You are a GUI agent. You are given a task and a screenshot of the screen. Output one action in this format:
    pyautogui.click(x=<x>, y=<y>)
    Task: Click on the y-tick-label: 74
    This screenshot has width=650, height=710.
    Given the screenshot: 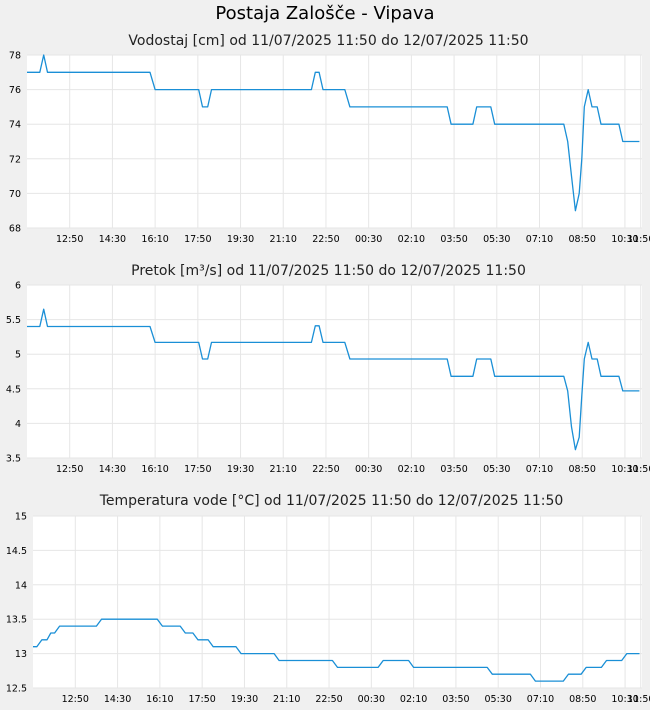 What is the action you would take?
    pyautogui.click(x=15, y=125)
    